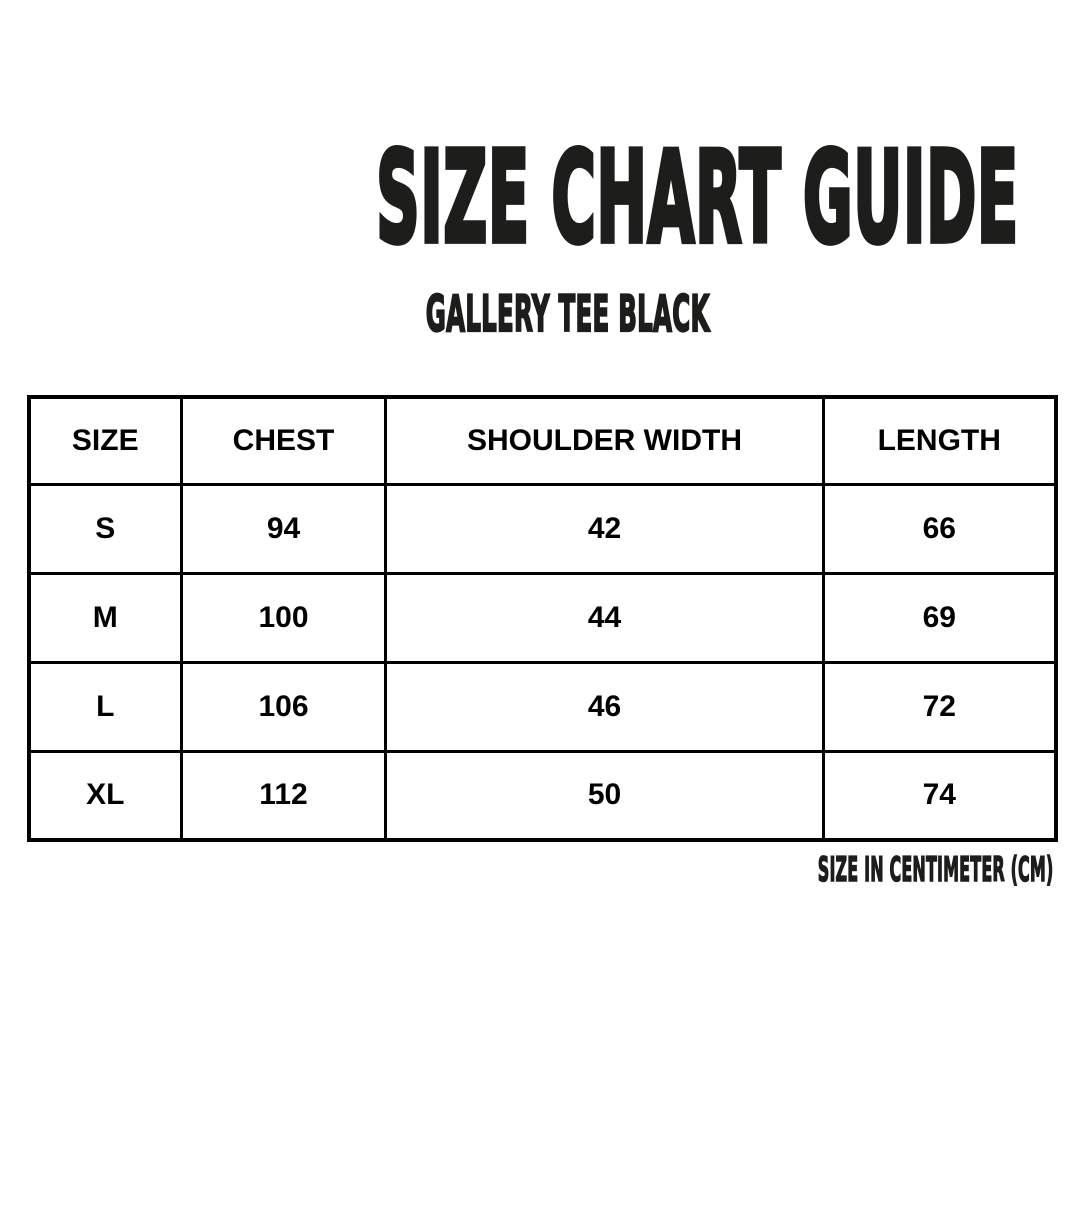  What do you see at coordinates (567, 314) in the screenshot?
I see `page-subtitle-text: GALLERY TEE BLACK` at bounding box center [567, 314].